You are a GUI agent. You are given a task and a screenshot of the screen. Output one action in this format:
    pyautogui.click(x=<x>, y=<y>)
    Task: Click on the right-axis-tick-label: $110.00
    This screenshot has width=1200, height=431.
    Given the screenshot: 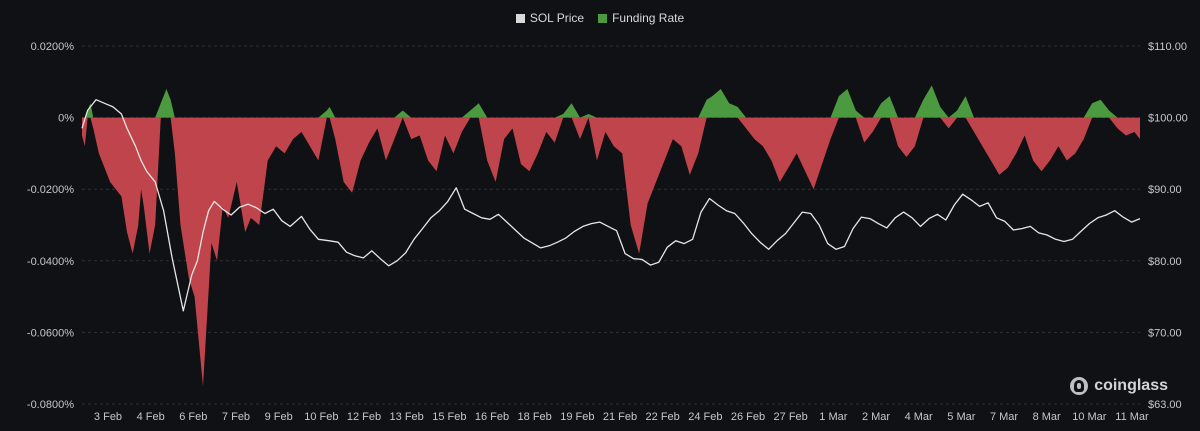 What is the action you would take?
    pyautogui.click(x=1167, y=47)
    